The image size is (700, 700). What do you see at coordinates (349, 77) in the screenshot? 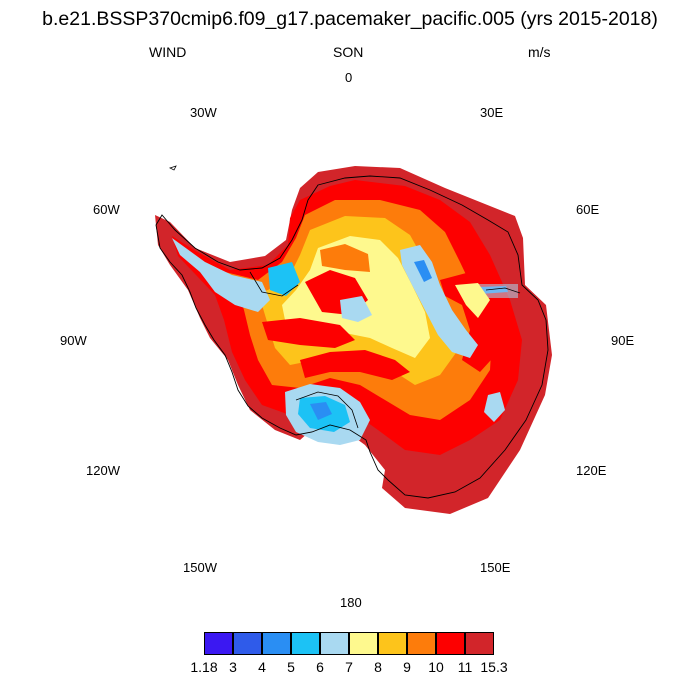
I see `longitude-label-0: 0` at bounding box center [349, 77].